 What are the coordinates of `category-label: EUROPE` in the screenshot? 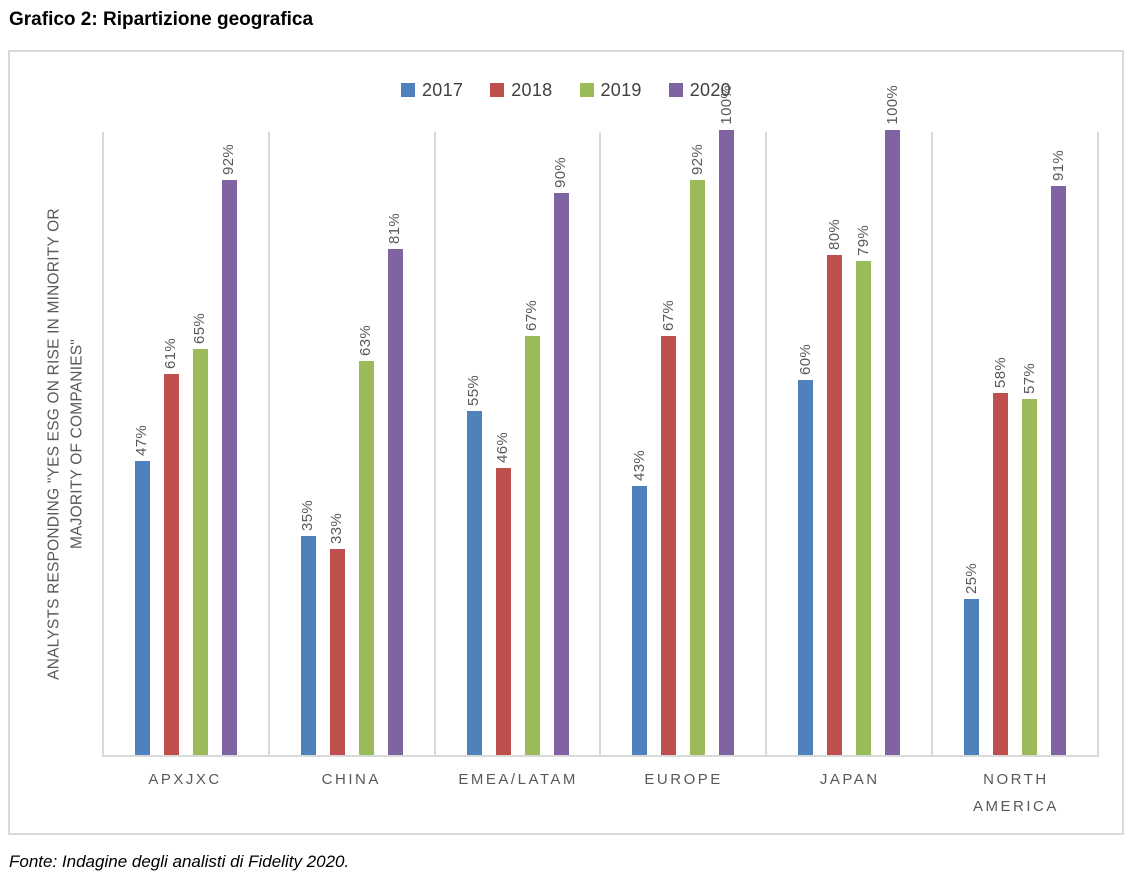 It's located at (683, 779).